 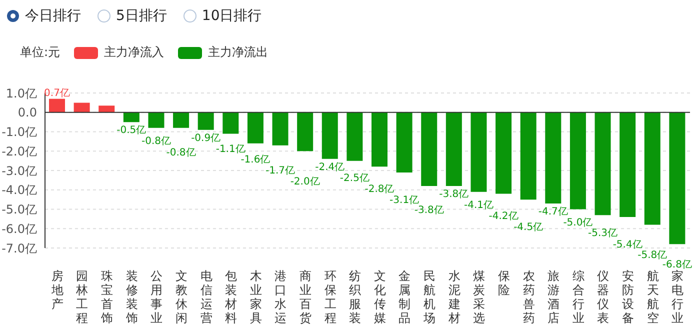 What do you see at coordinates (330, 297) in the screenshot?
I see `x-tick-label: 环保工程` at bounding box center [330, 297].